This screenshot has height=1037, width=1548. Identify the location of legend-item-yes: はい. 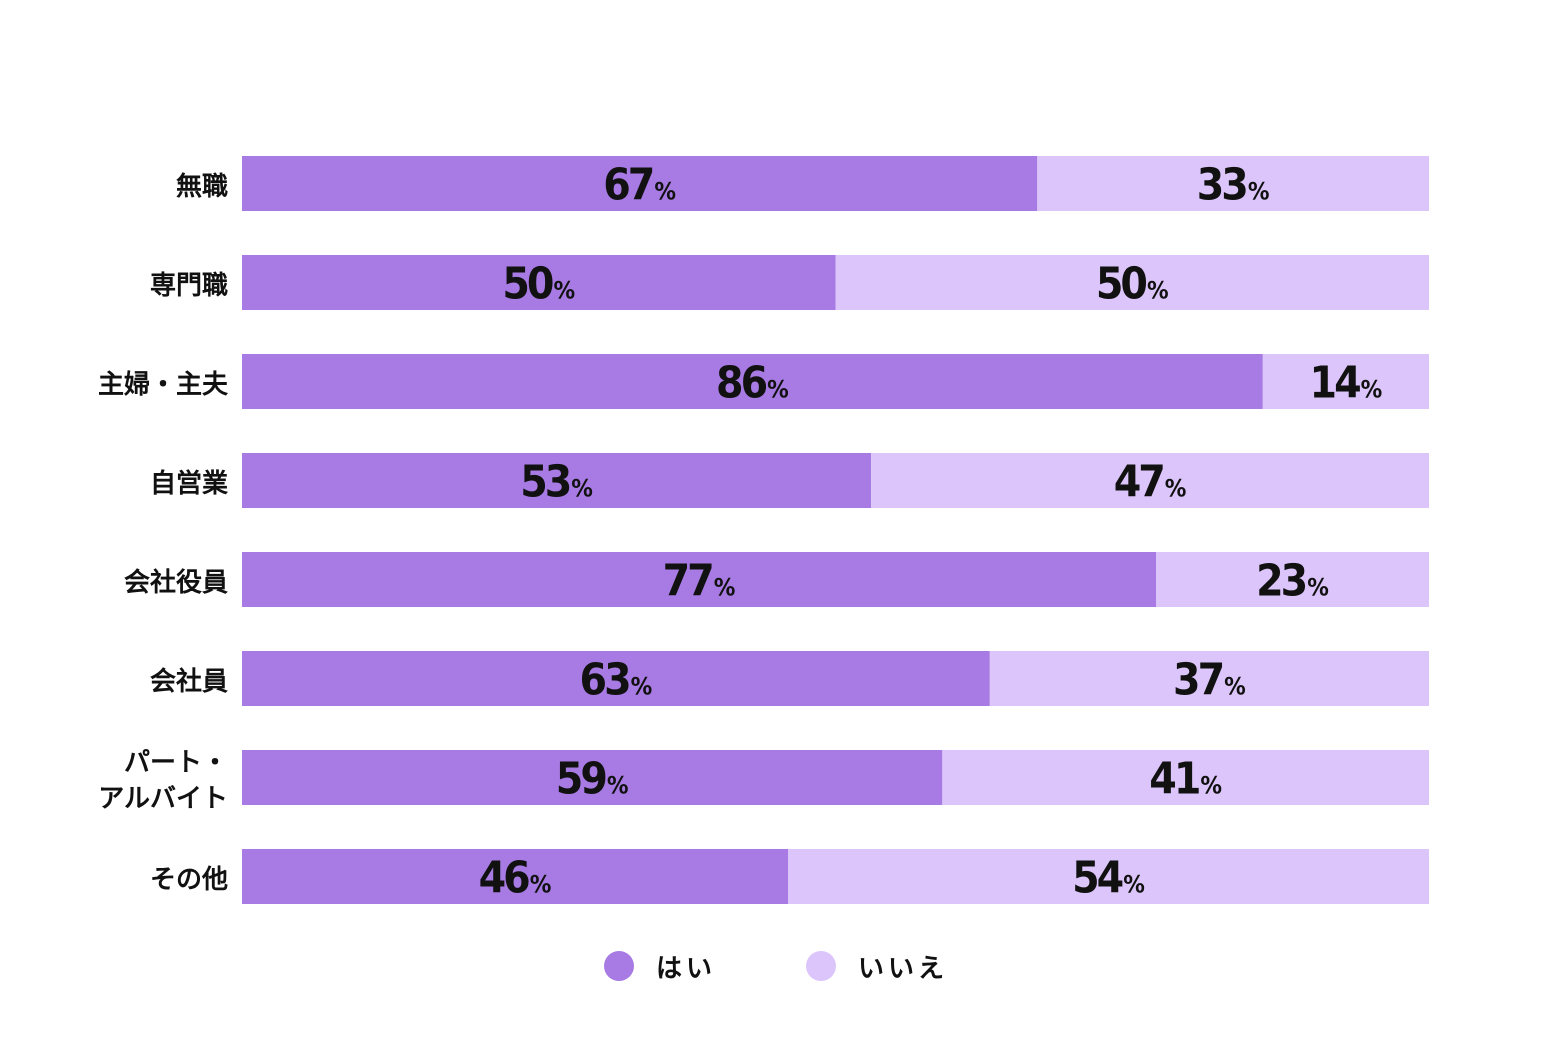
(660, 966).